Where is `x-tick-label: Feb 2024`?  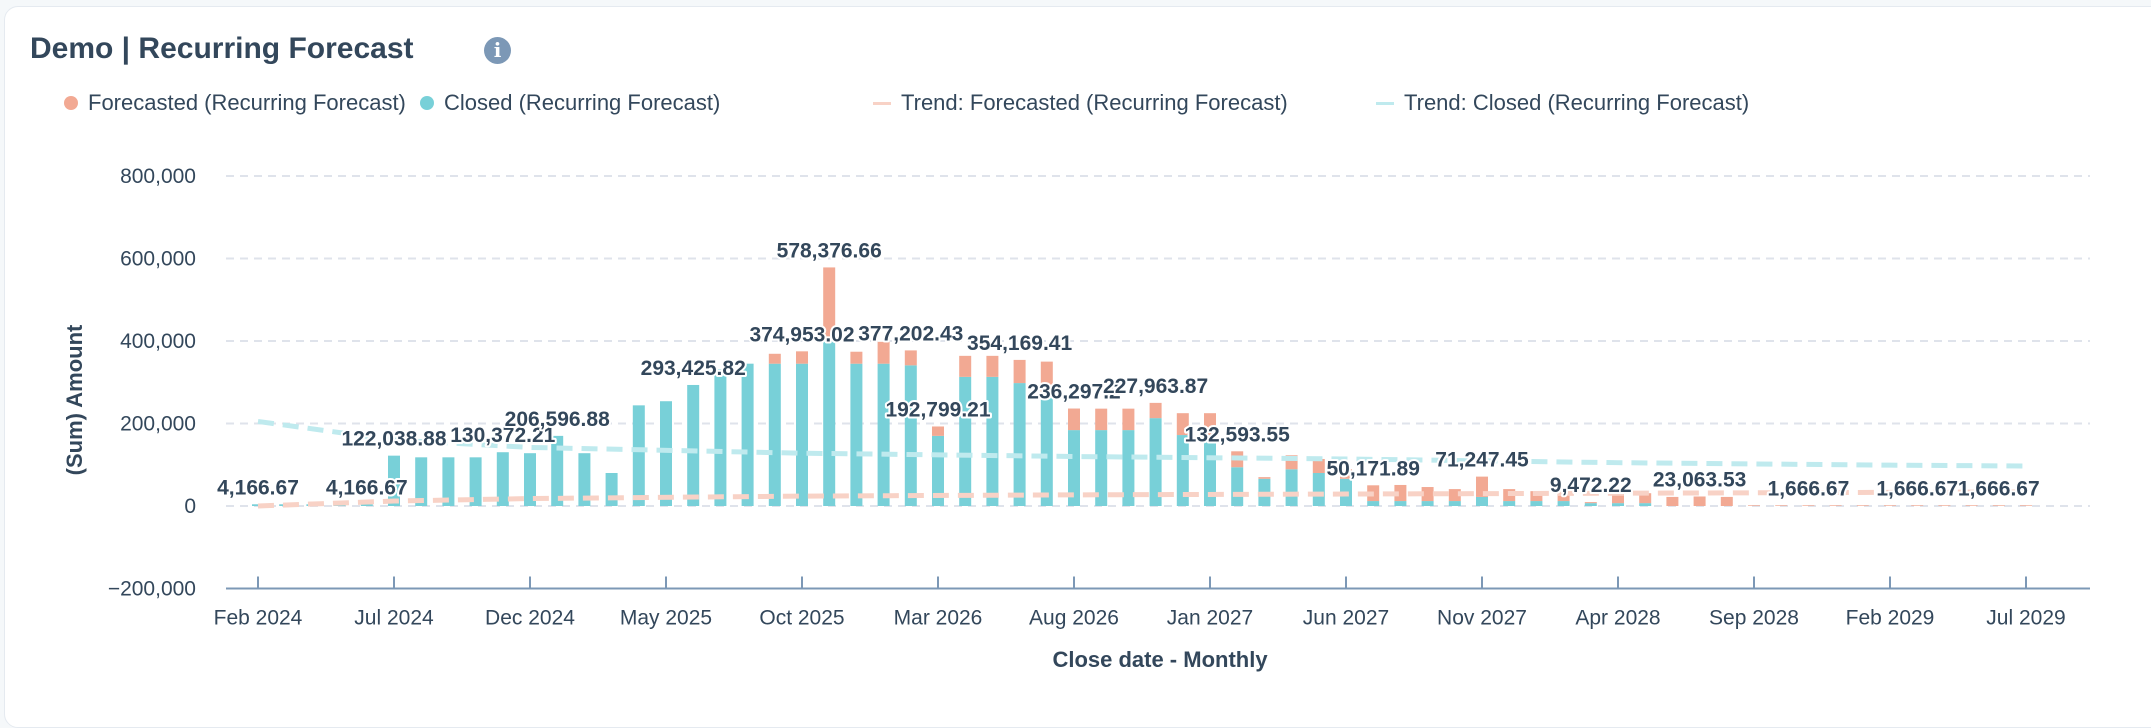 x-tick-label: Feb 2024 is located at coordinates (258, 618).